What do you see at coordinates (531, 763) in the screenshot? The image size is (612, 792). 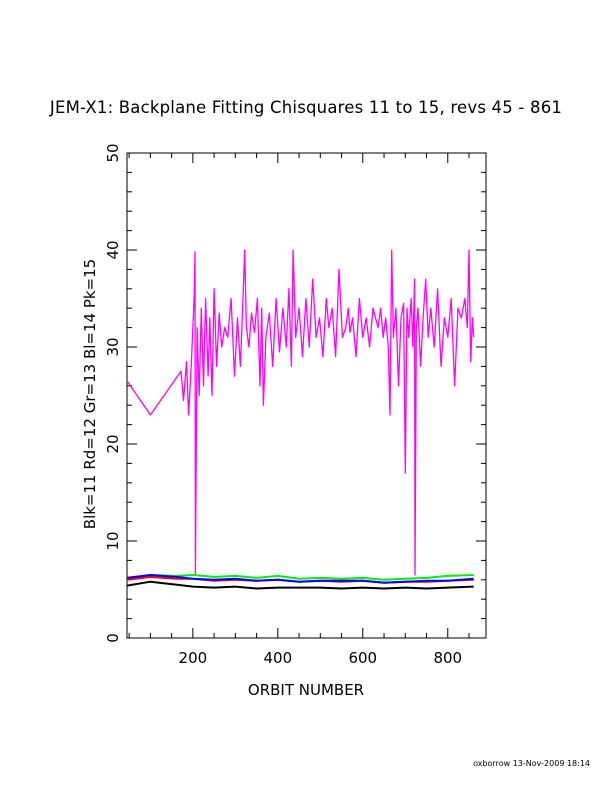 I see `footer-stamp: oxborrow 13-Nov-2009 18:14` at bounding box center [531, 763].